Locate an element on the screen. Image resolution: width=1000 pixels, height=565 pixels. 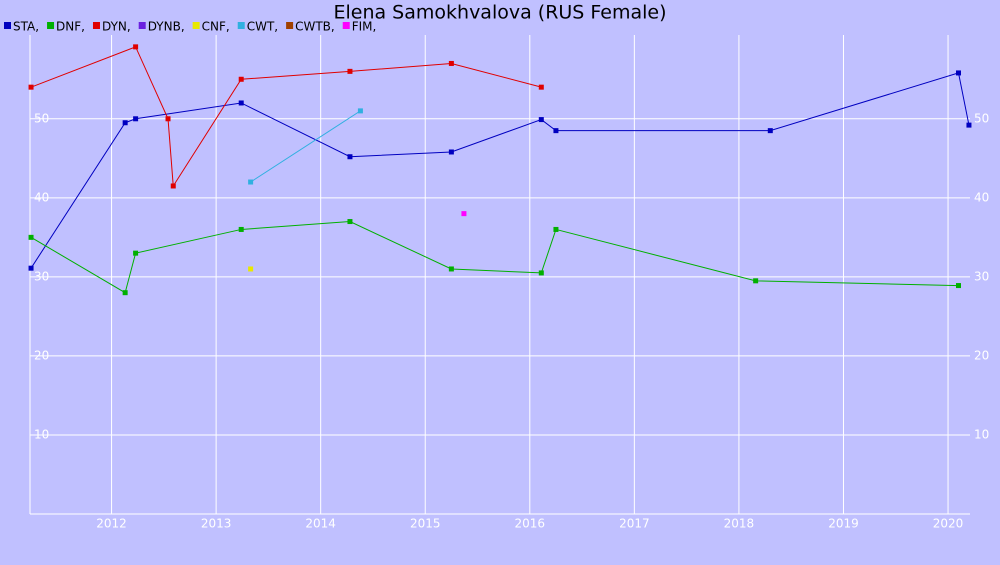
legend-label: STA, is located at coordinates (26, 27).